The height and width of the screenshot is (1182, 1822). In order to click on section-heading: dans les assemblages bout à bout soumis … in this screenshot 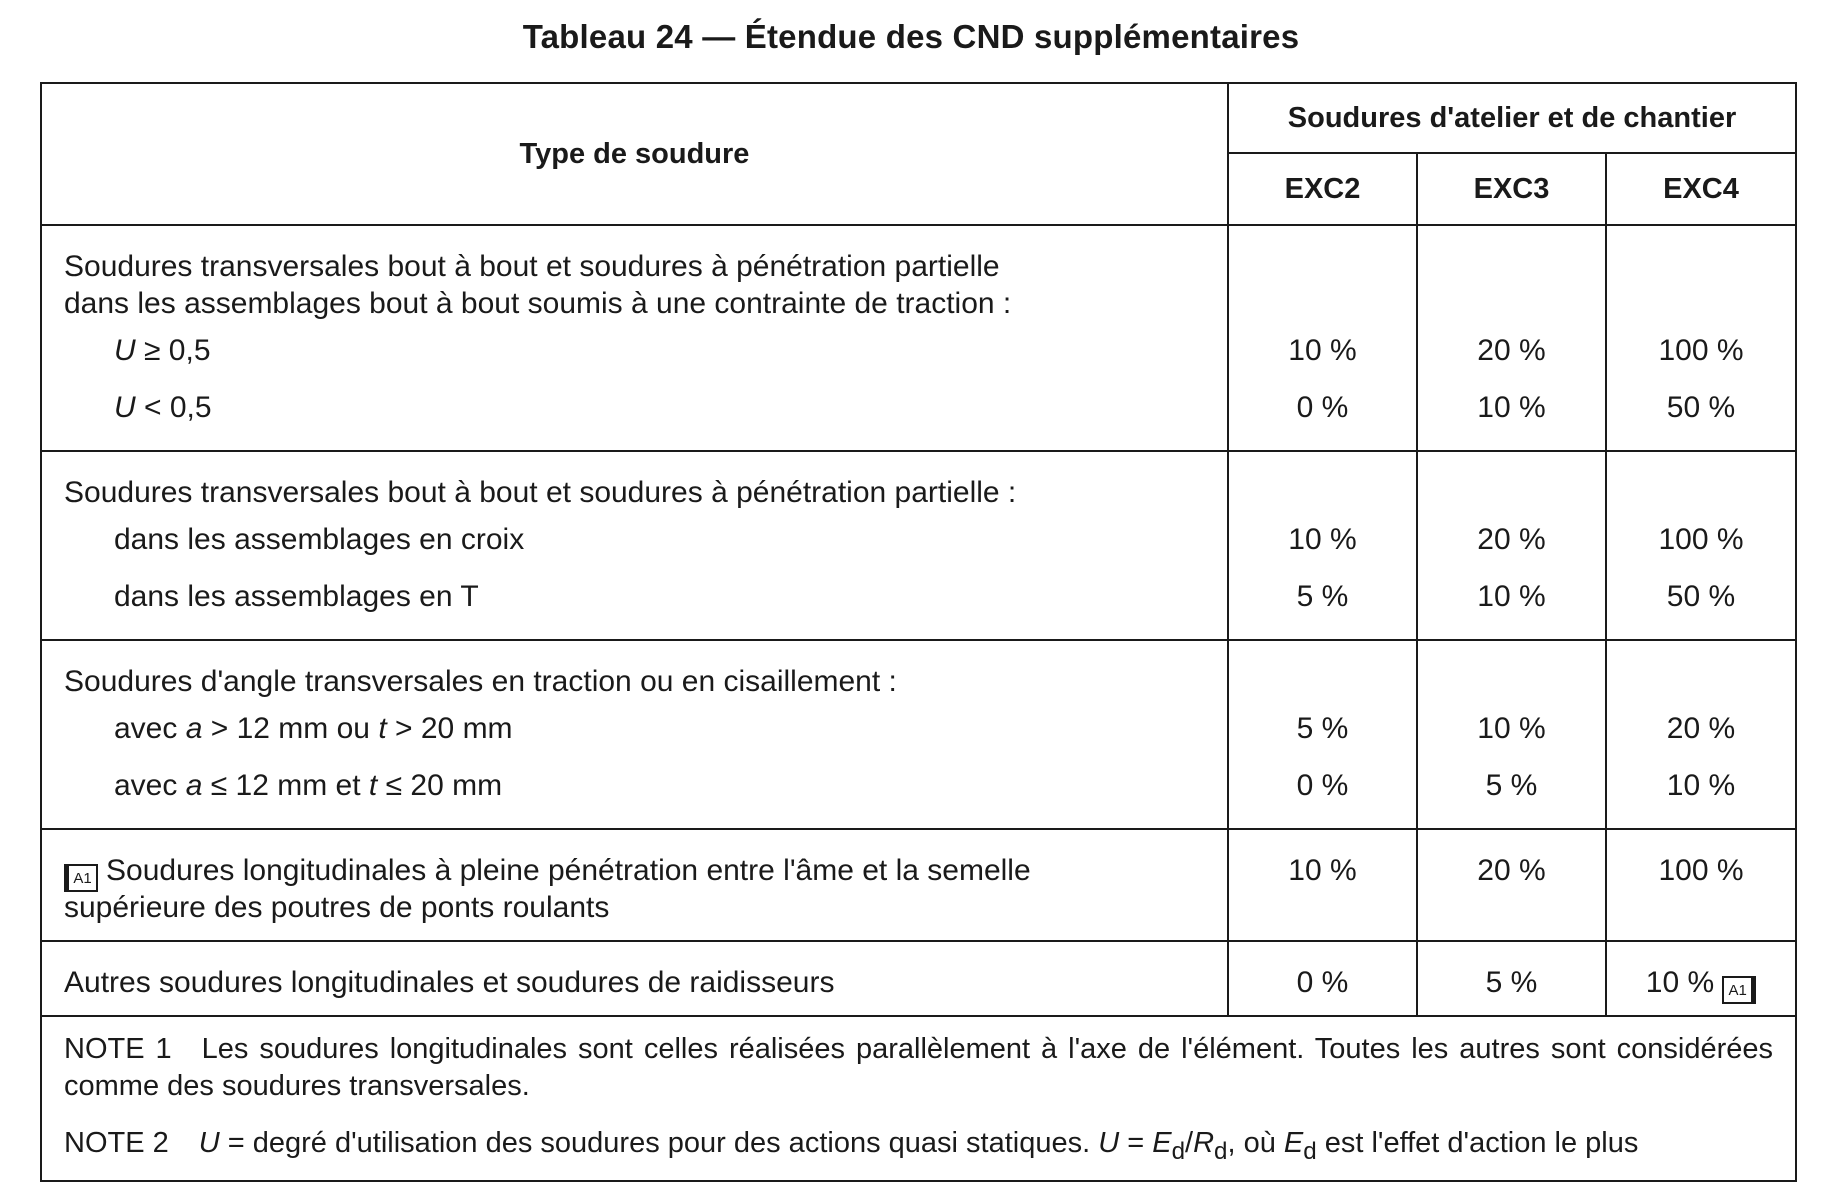, I will do `click(538, 303)`.